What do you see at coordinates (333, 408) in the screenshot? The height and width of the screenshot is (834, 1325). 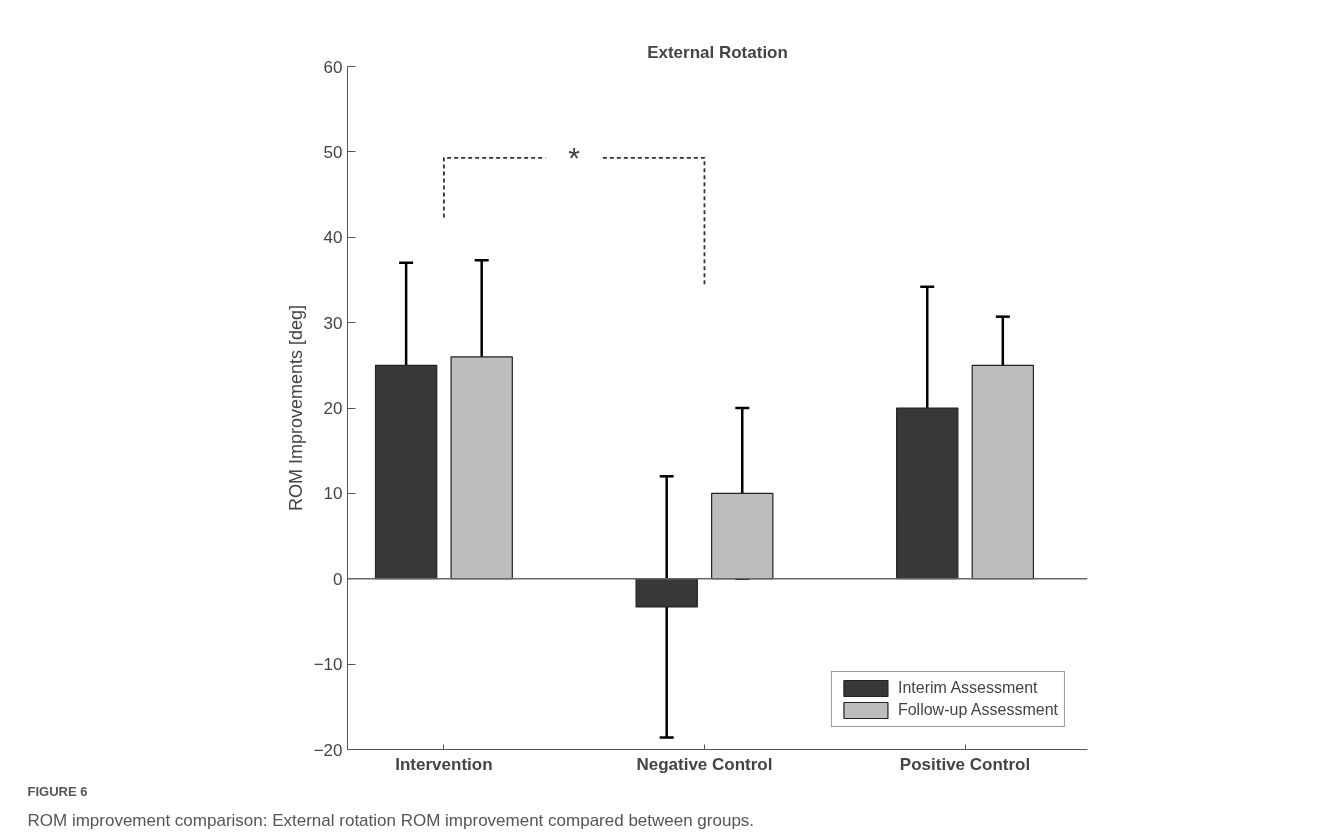 I see `y-tick-label: 20` at bounding box center [333, 408].